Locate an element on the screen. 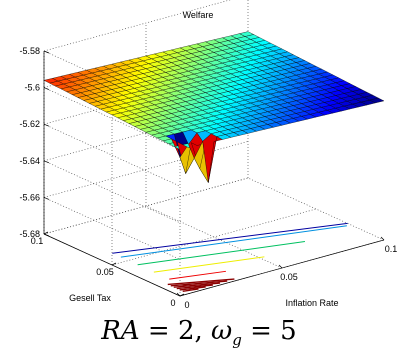 Image resolution: width=398 pixels, height=364 pixels. x-axis-label: Inflation Rate is located at coordinates (311, 303).